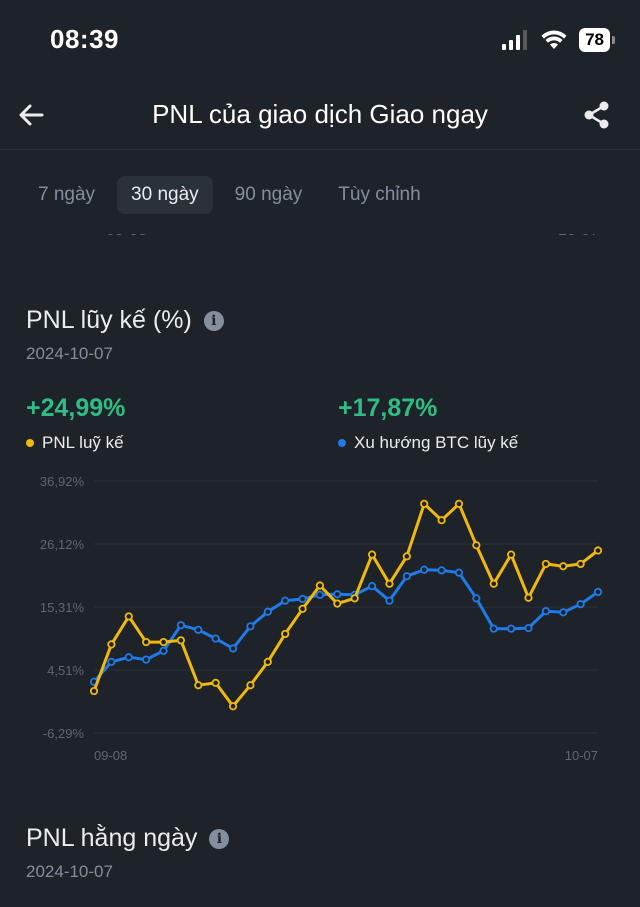 The height and width of the screenshot is (907, 640). I want to click on period-tabs: 7 ngày 30 ngày 90 ngày Tùy chỉnh, so click(229, 195).